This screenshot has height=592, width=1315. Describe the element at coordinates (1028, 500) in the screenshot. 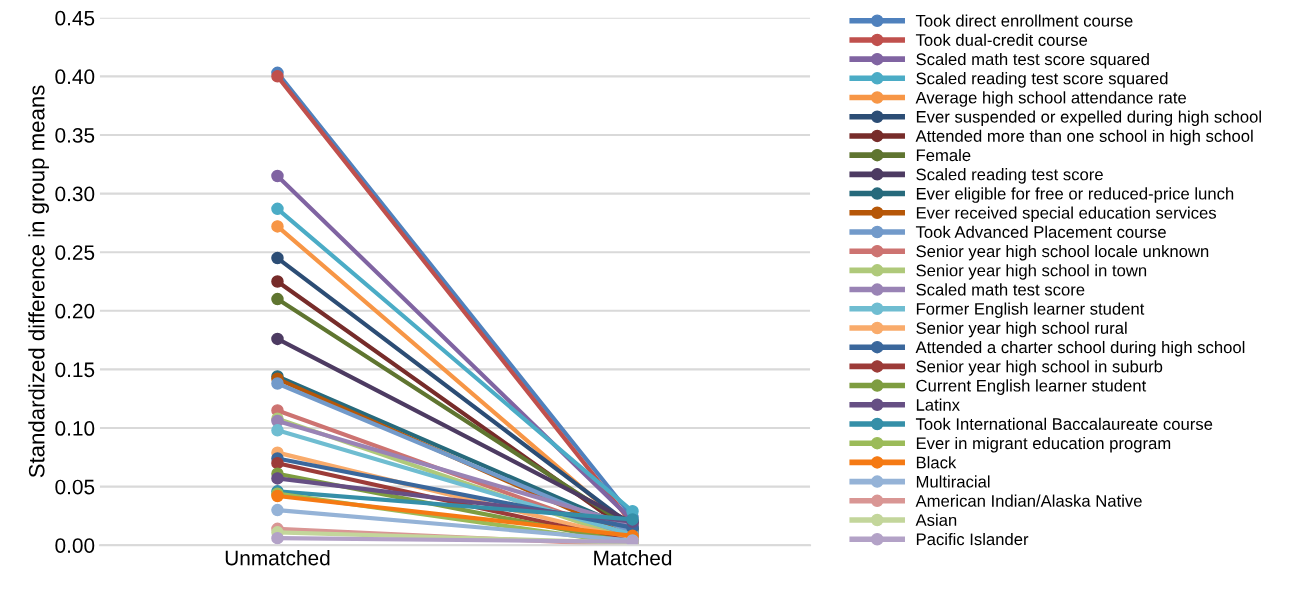

I see `legend-label: American Indian/Alaska Native` at that location.